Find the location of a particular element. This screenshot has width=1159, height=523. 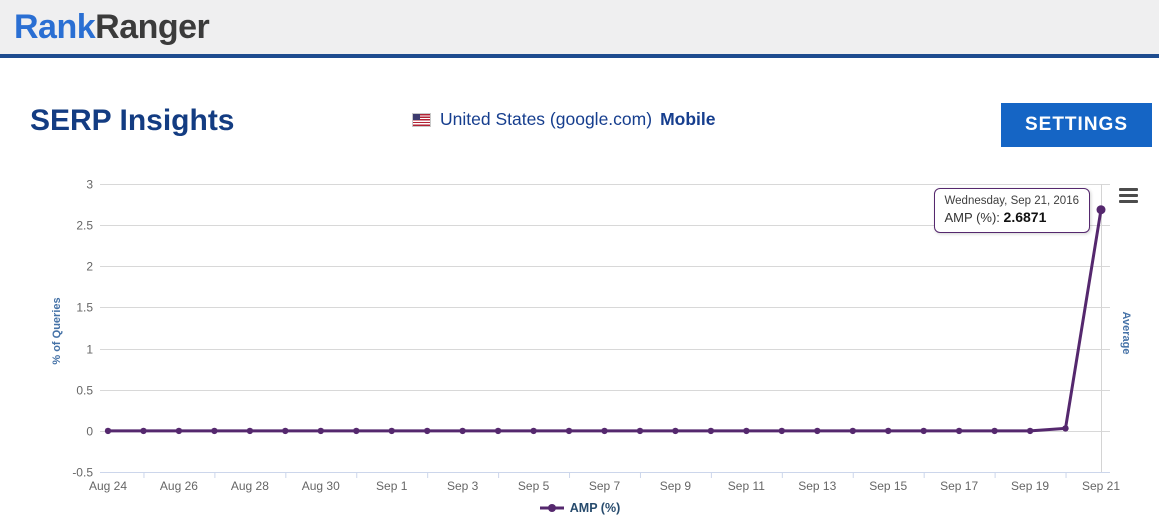

legend-label: AMP (%) is located at coordinates (595, 508).